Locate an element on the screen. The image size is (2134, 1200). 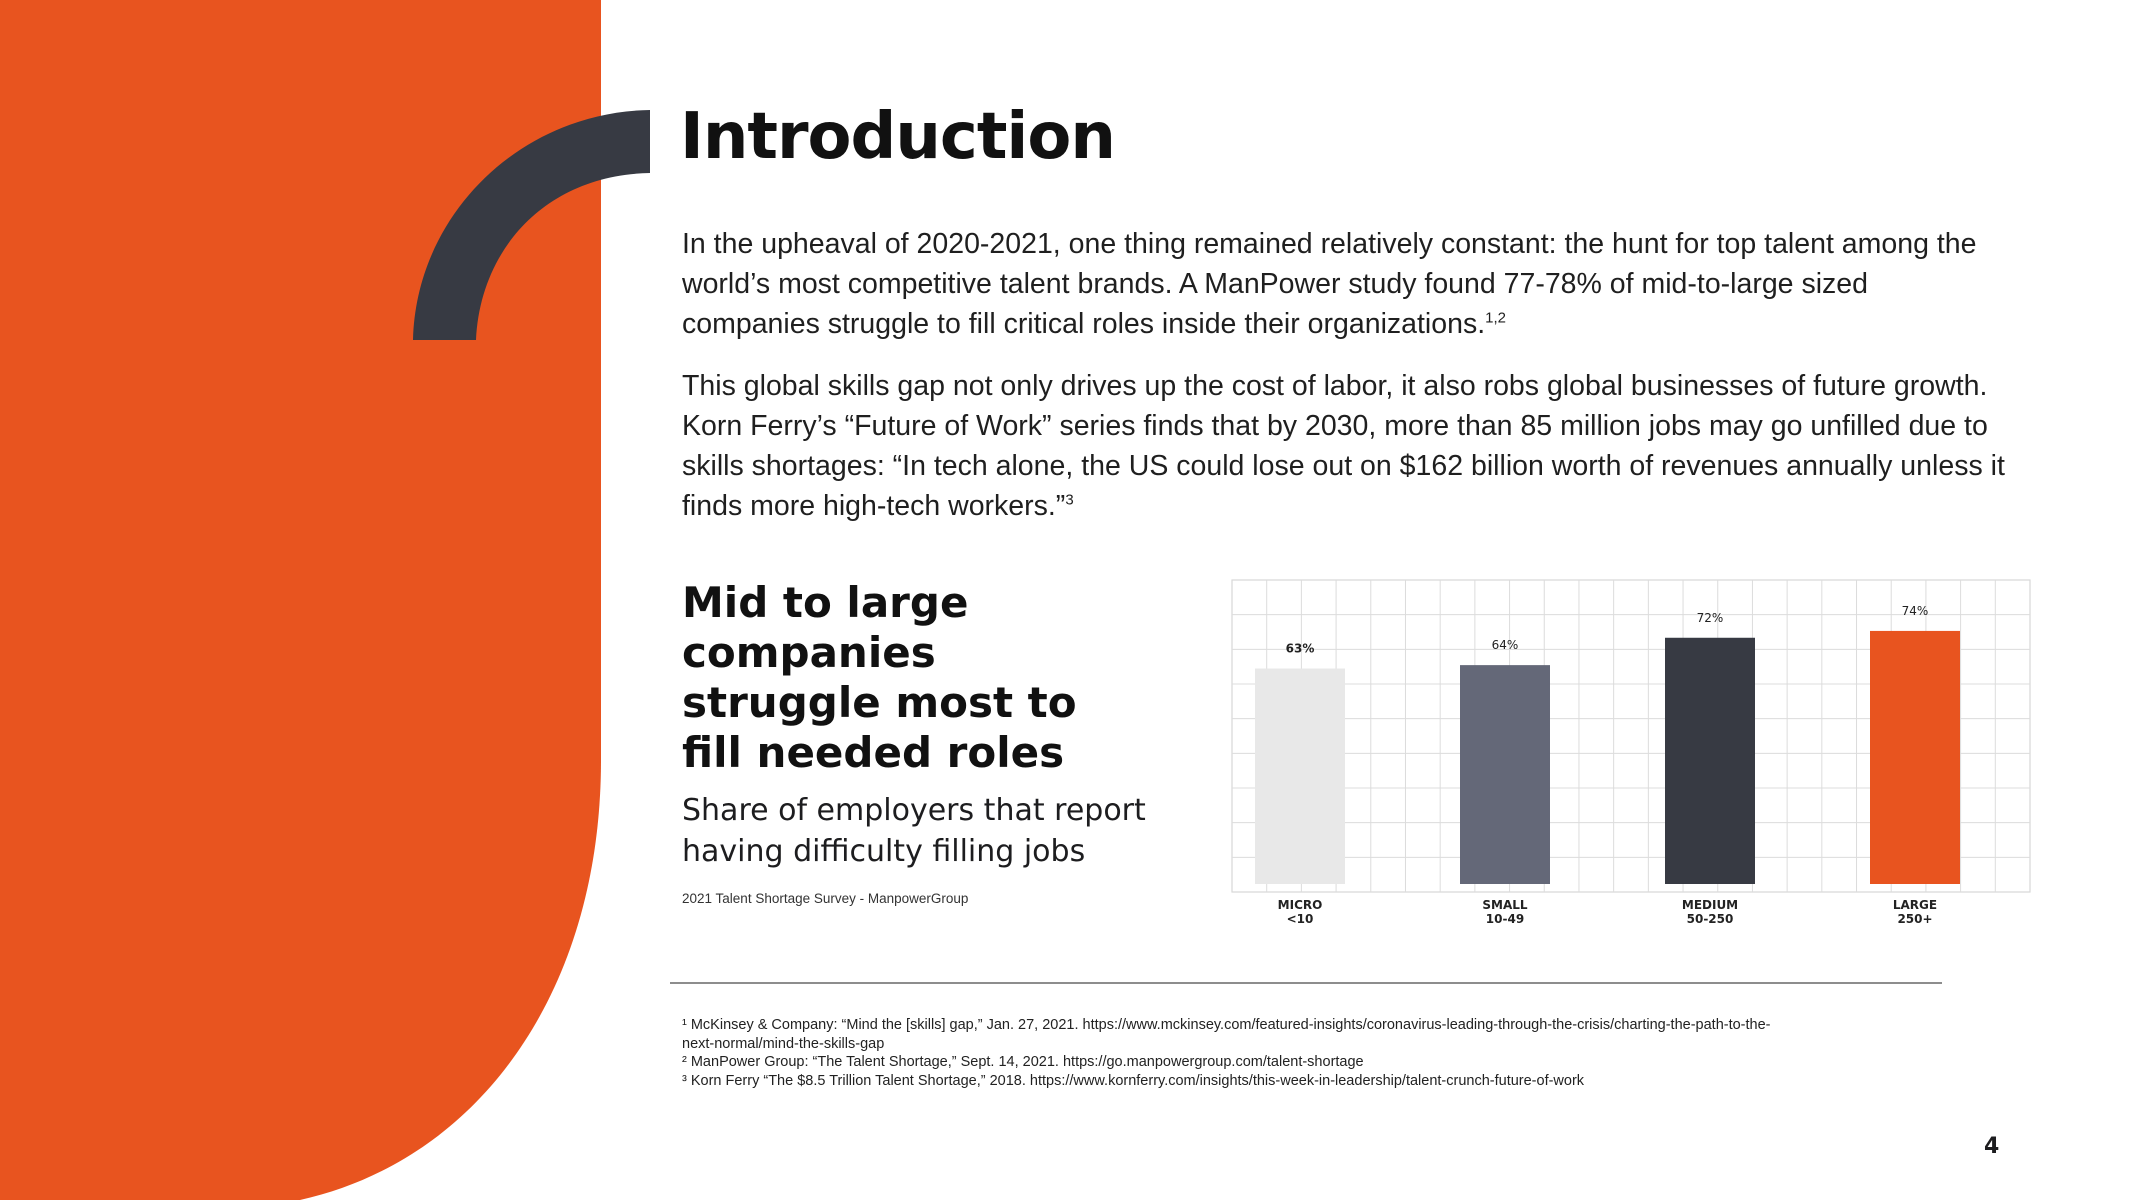
footnote-divider is located at coordinates (1306, 983).